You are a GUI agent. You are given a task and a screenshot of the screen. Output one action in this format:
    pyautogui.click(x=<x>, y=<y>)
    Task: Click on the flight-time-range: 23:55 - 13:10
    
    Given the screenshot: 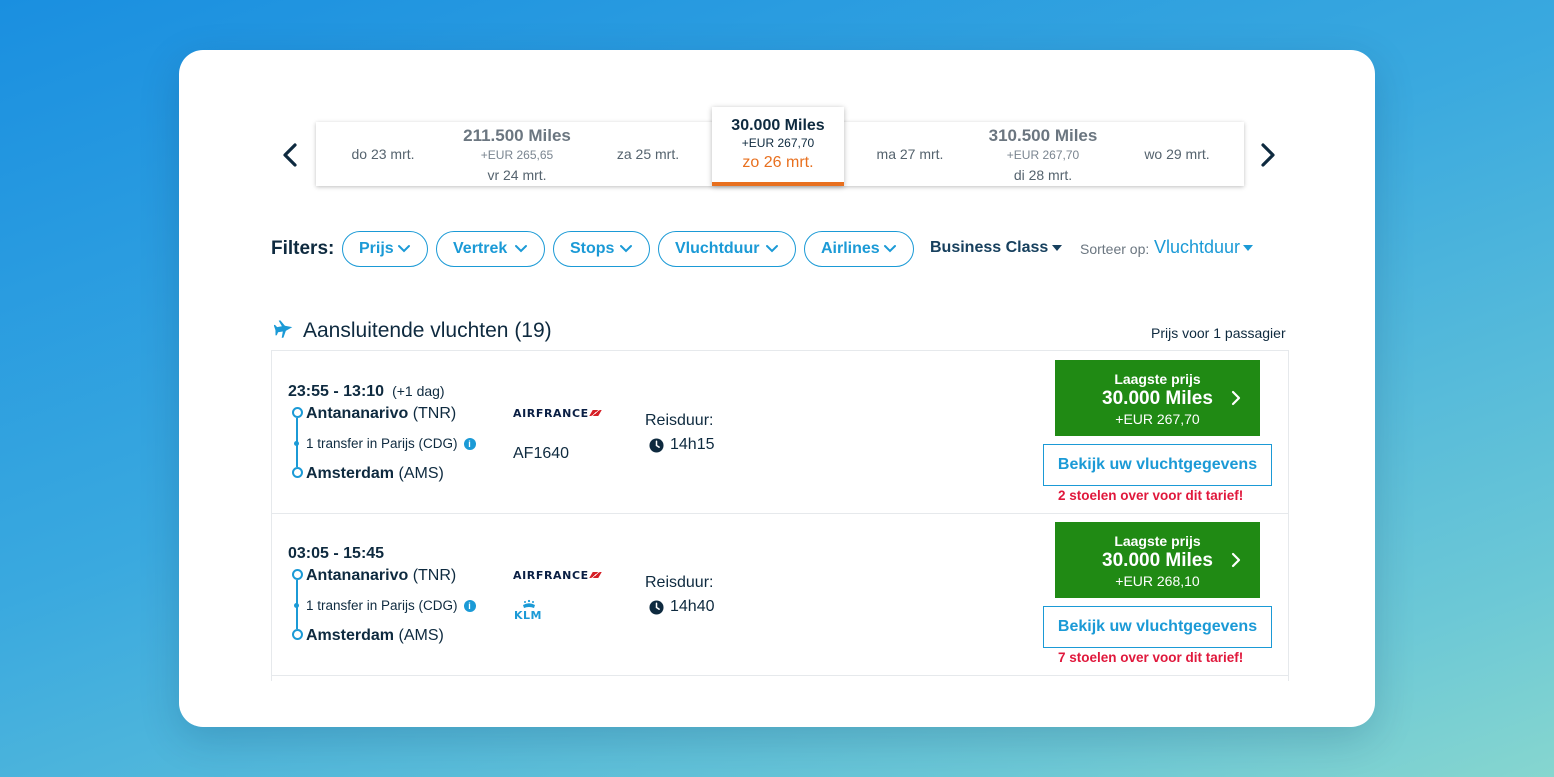 What is the action you would take?
    pyautogui.click(x=336, y=391)
    